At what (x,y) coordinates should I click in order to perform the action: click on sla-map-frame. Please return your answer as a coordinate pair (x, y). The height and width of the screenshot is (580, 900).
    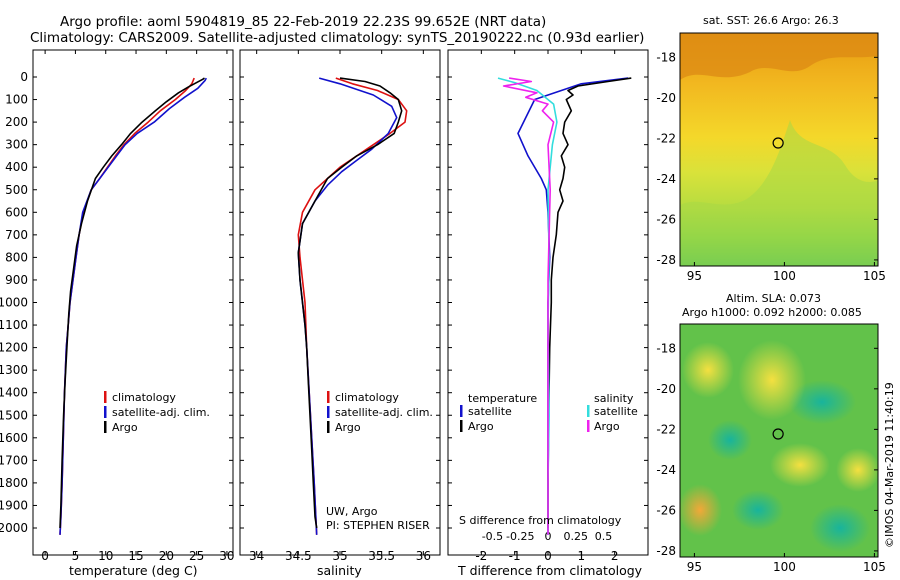
    Looking at the image, I should click on (779, 440).